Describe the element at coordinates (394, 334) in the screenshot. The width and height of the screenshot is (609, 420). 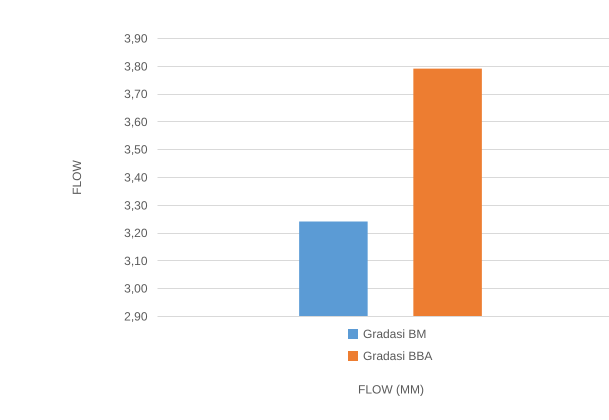
I see `legend-label: Gradasi BM` at that location.